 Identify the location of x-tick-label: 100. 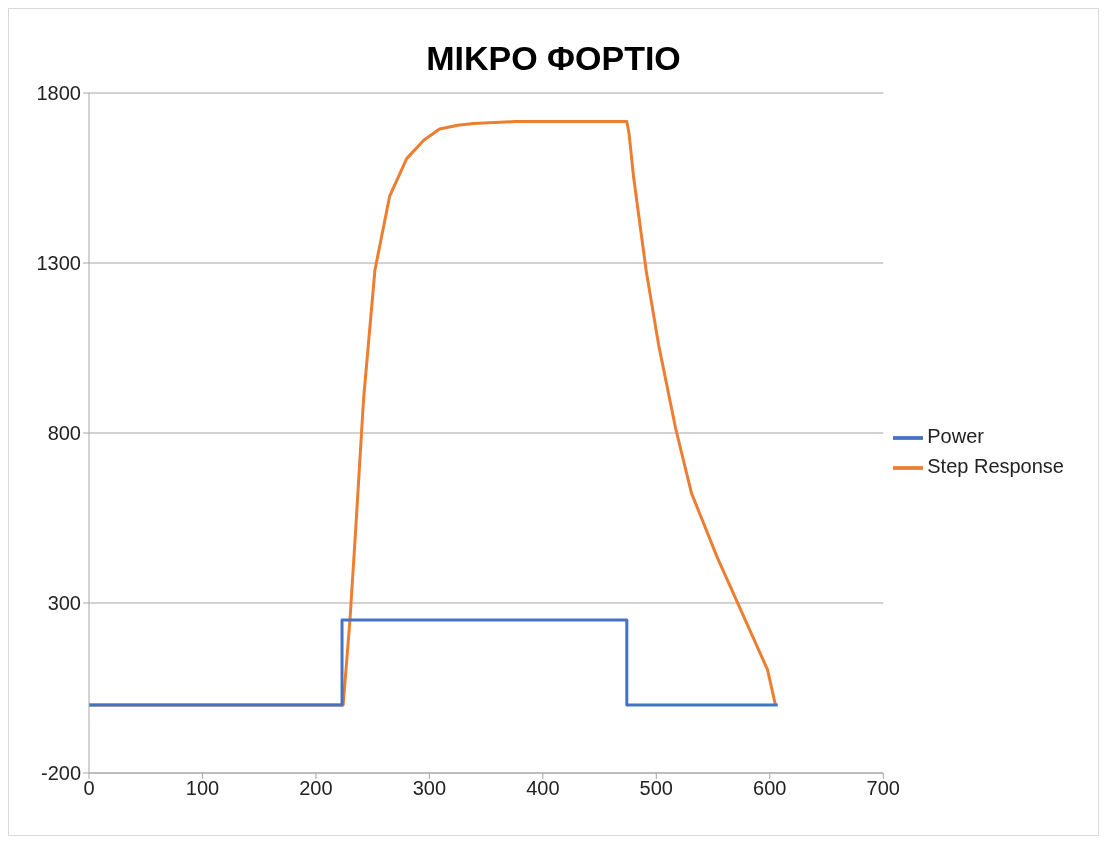
(202, 788).